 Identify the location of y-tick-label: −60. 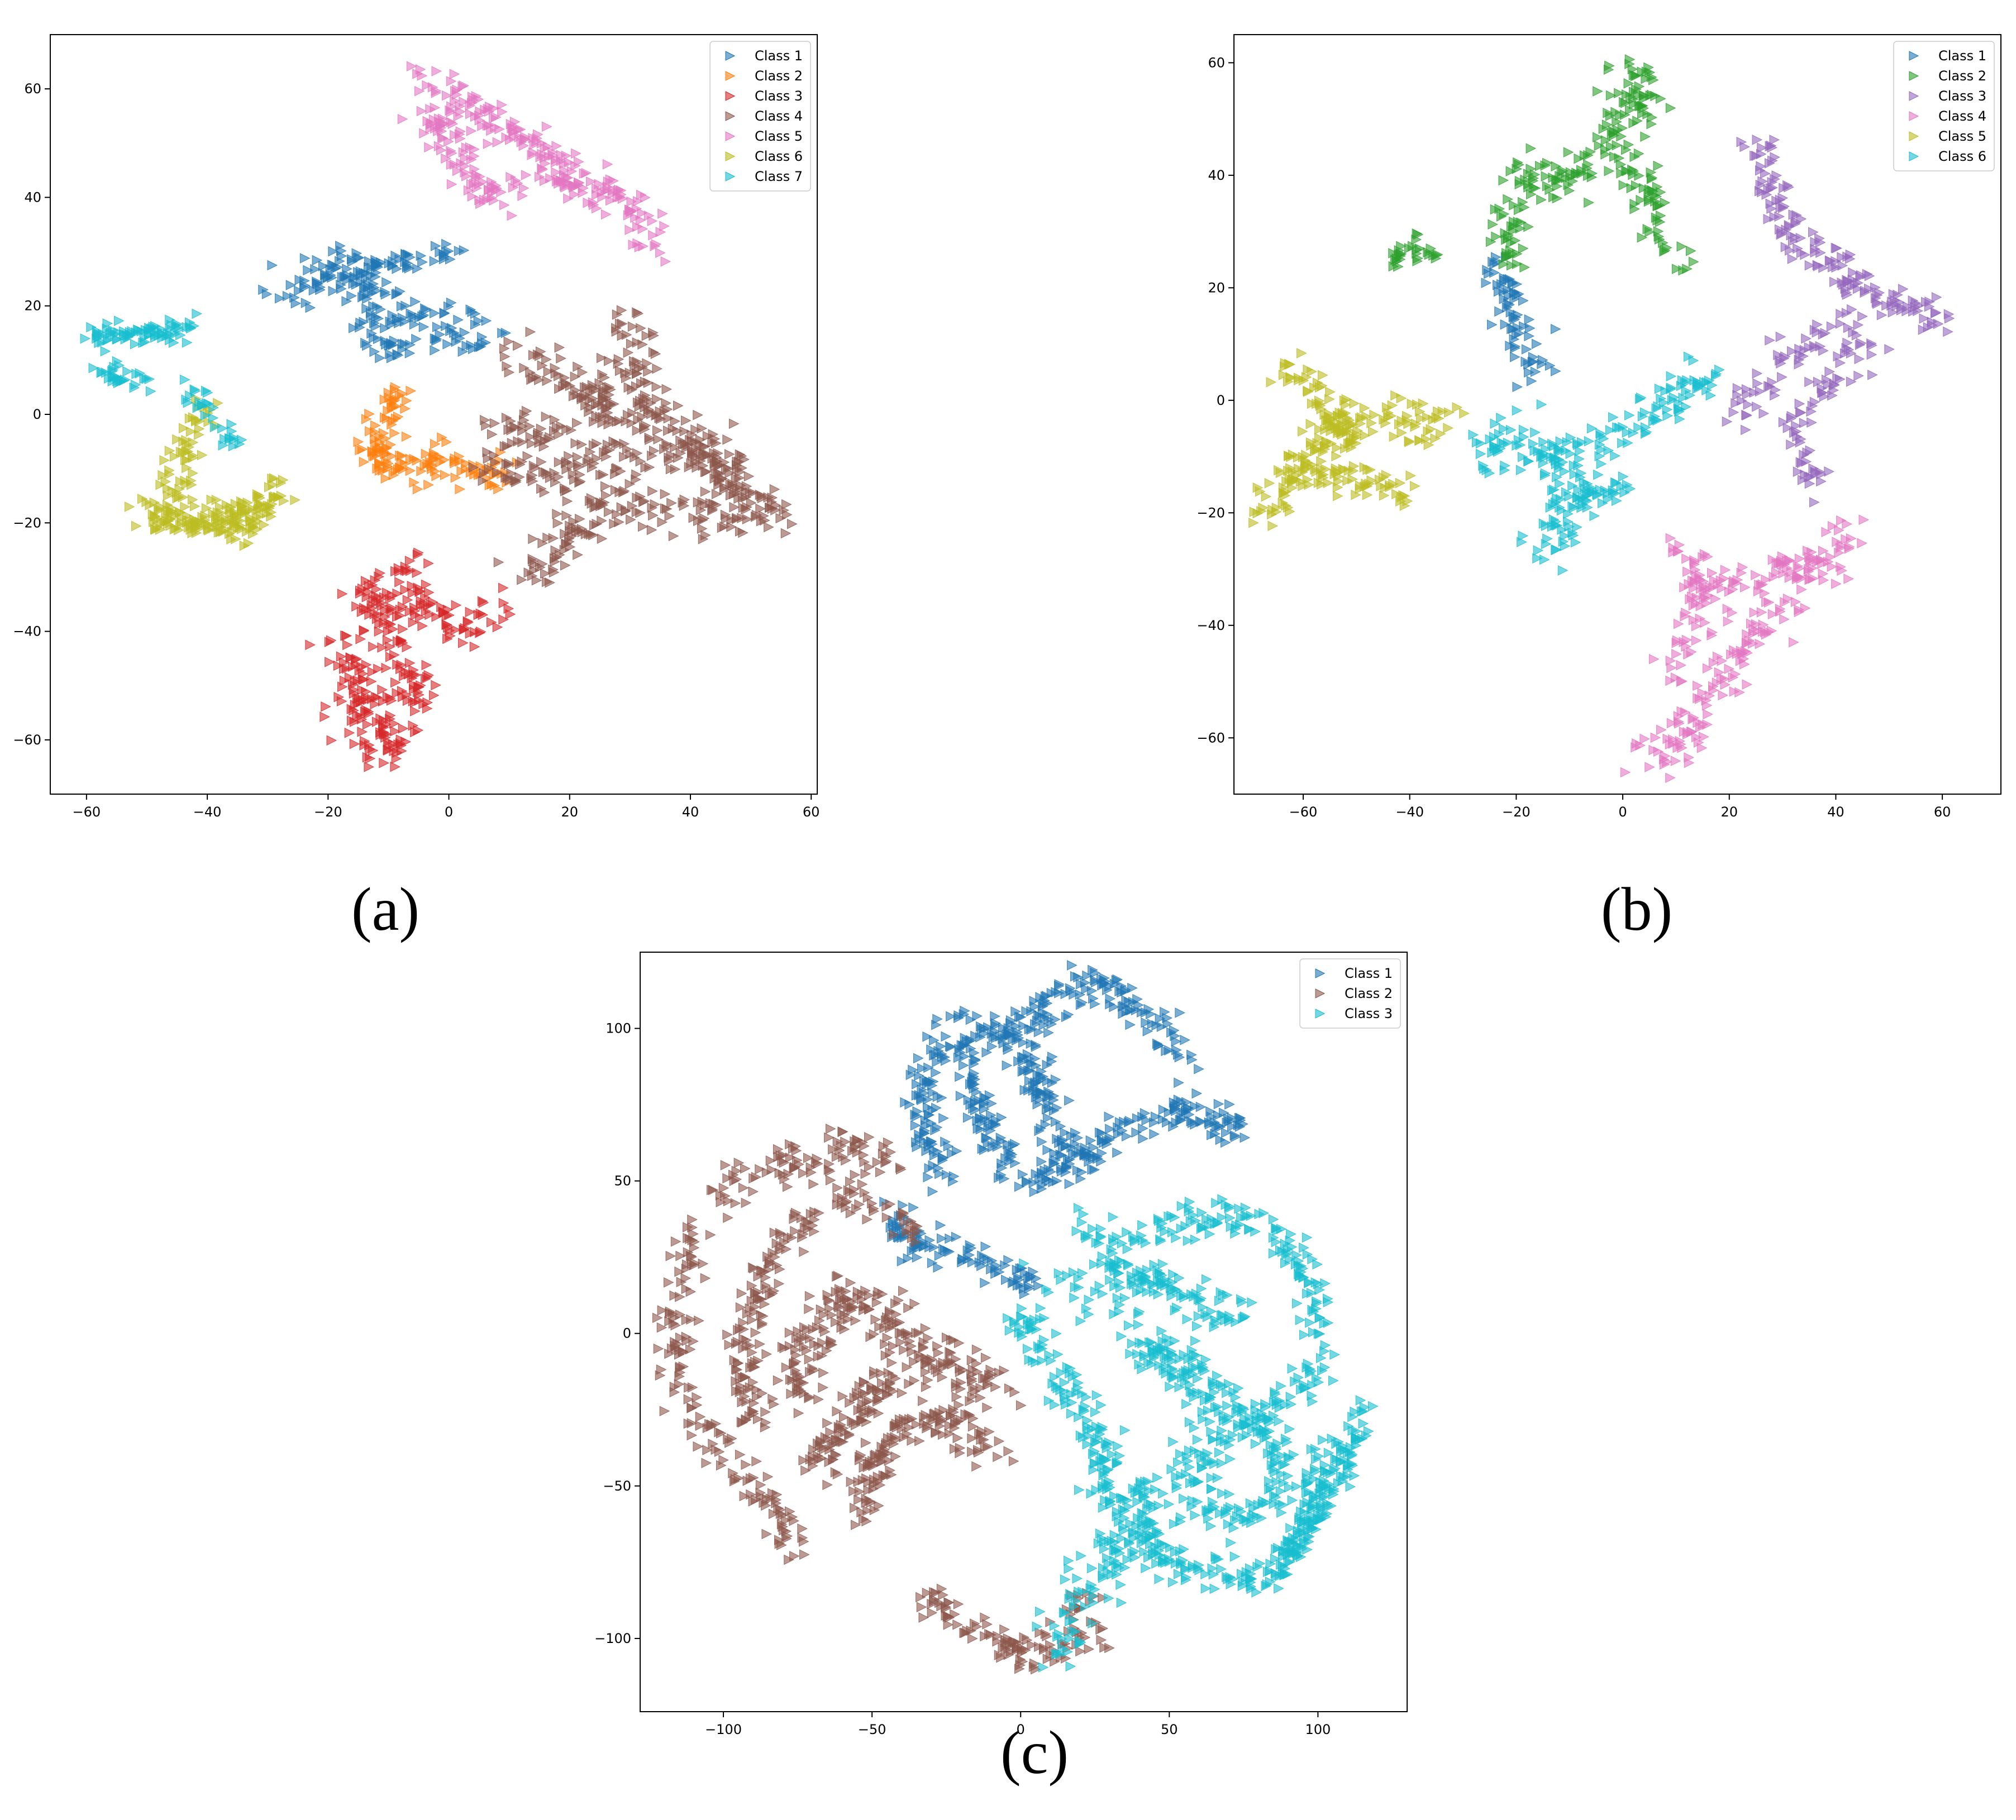
(1211, 738).